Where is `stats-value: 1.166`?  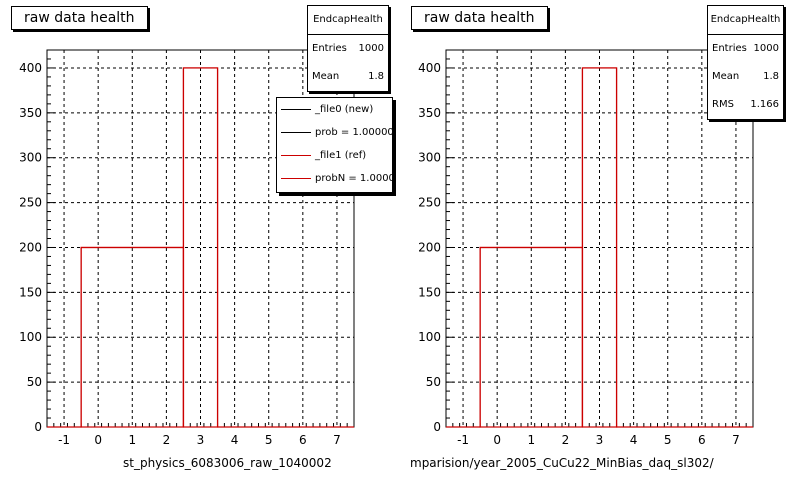 stats-value: 1.166 is located at coordinates (764, 104).